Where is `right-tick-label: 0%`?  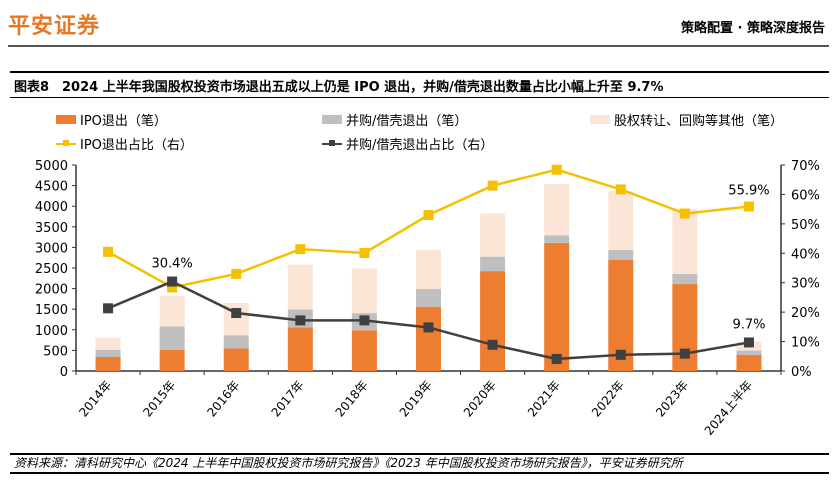 right-tick-label: 0% is located at coordinates (801, 372).